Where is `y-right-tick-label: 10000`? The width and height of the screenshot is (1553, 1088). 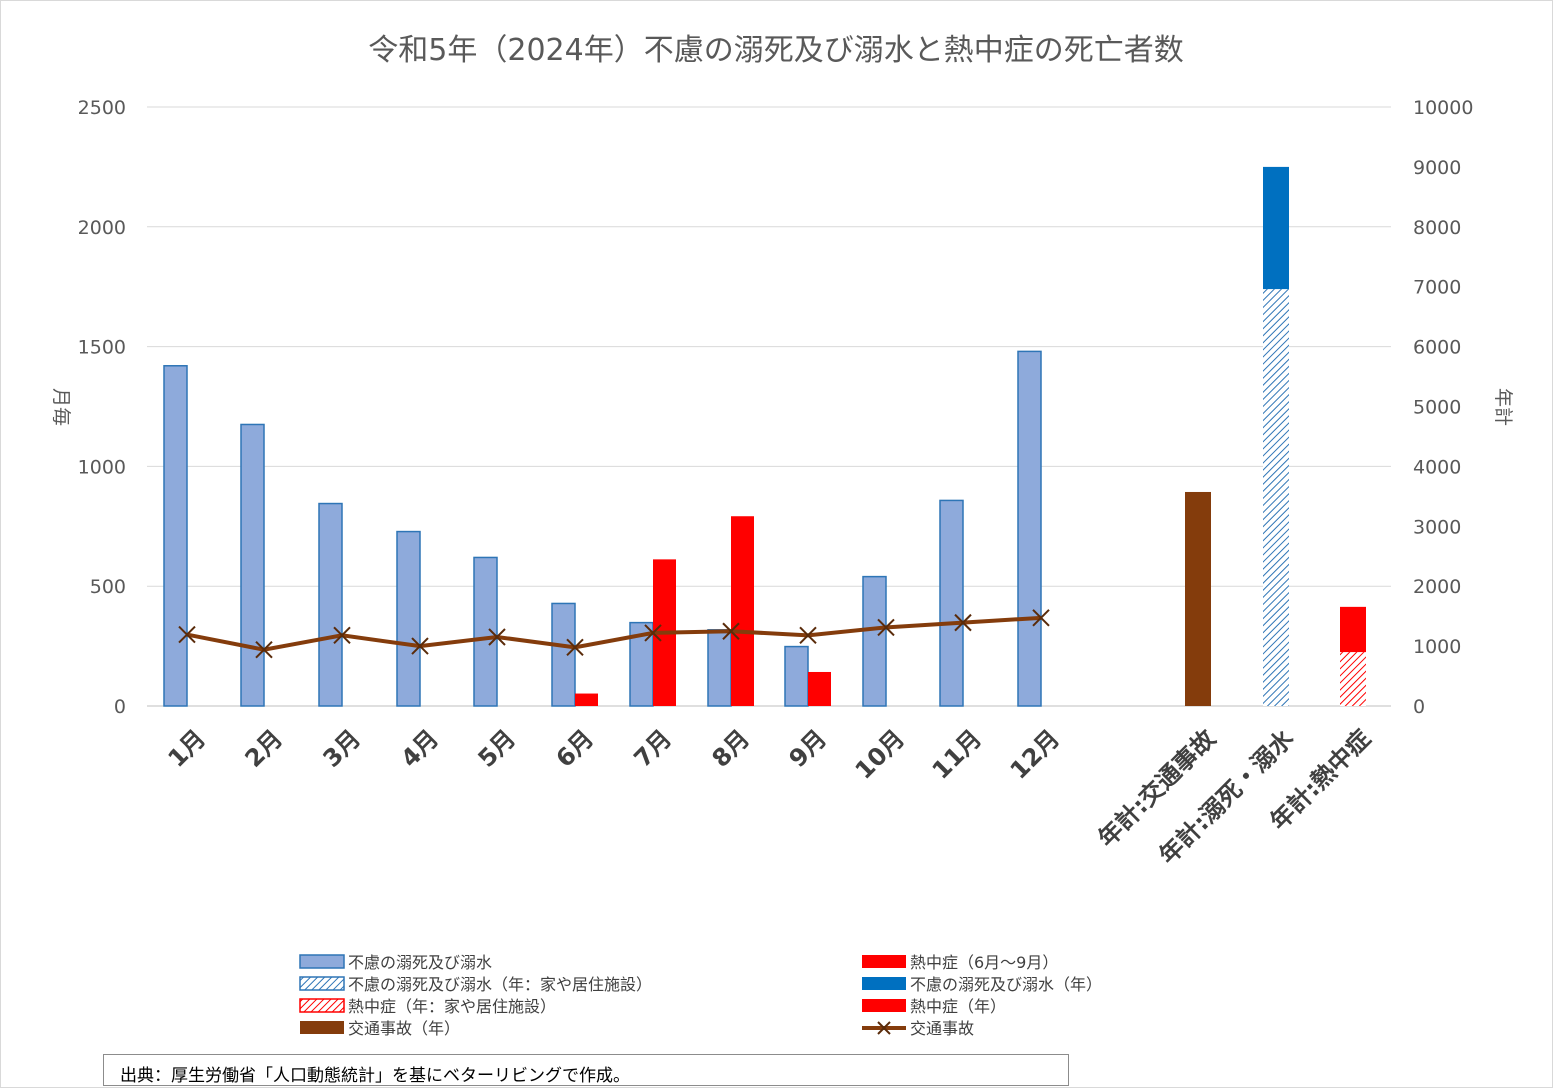
y-right-tick-label: 10000 is located at coordinates (1443, 108).